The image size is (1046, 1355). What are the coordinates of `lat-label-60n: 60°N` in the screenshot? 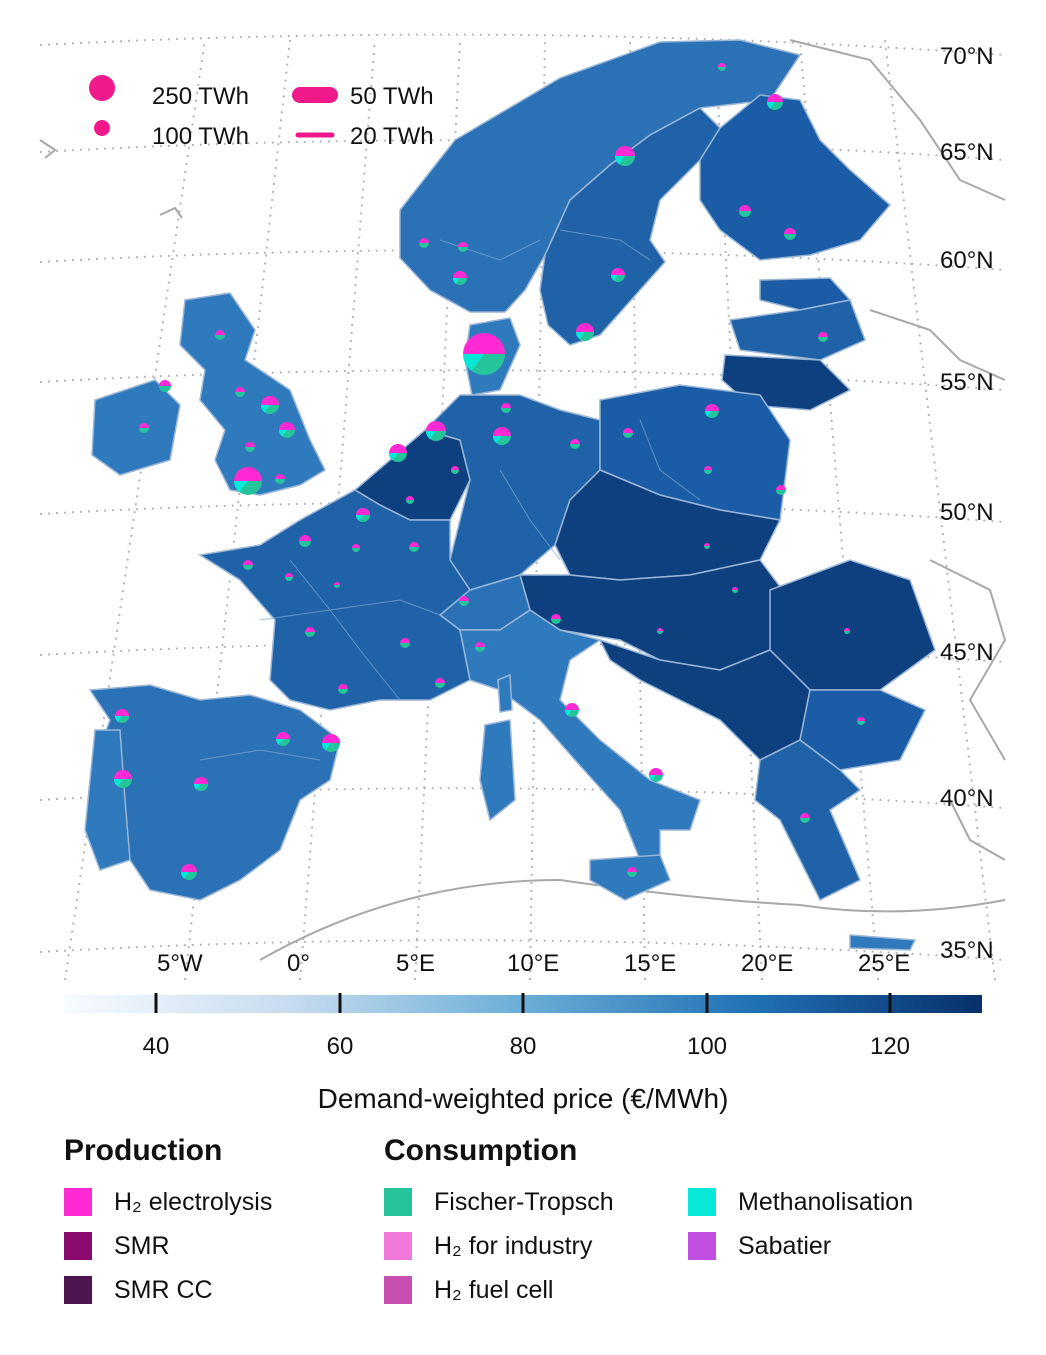 It's located at (967, 260).